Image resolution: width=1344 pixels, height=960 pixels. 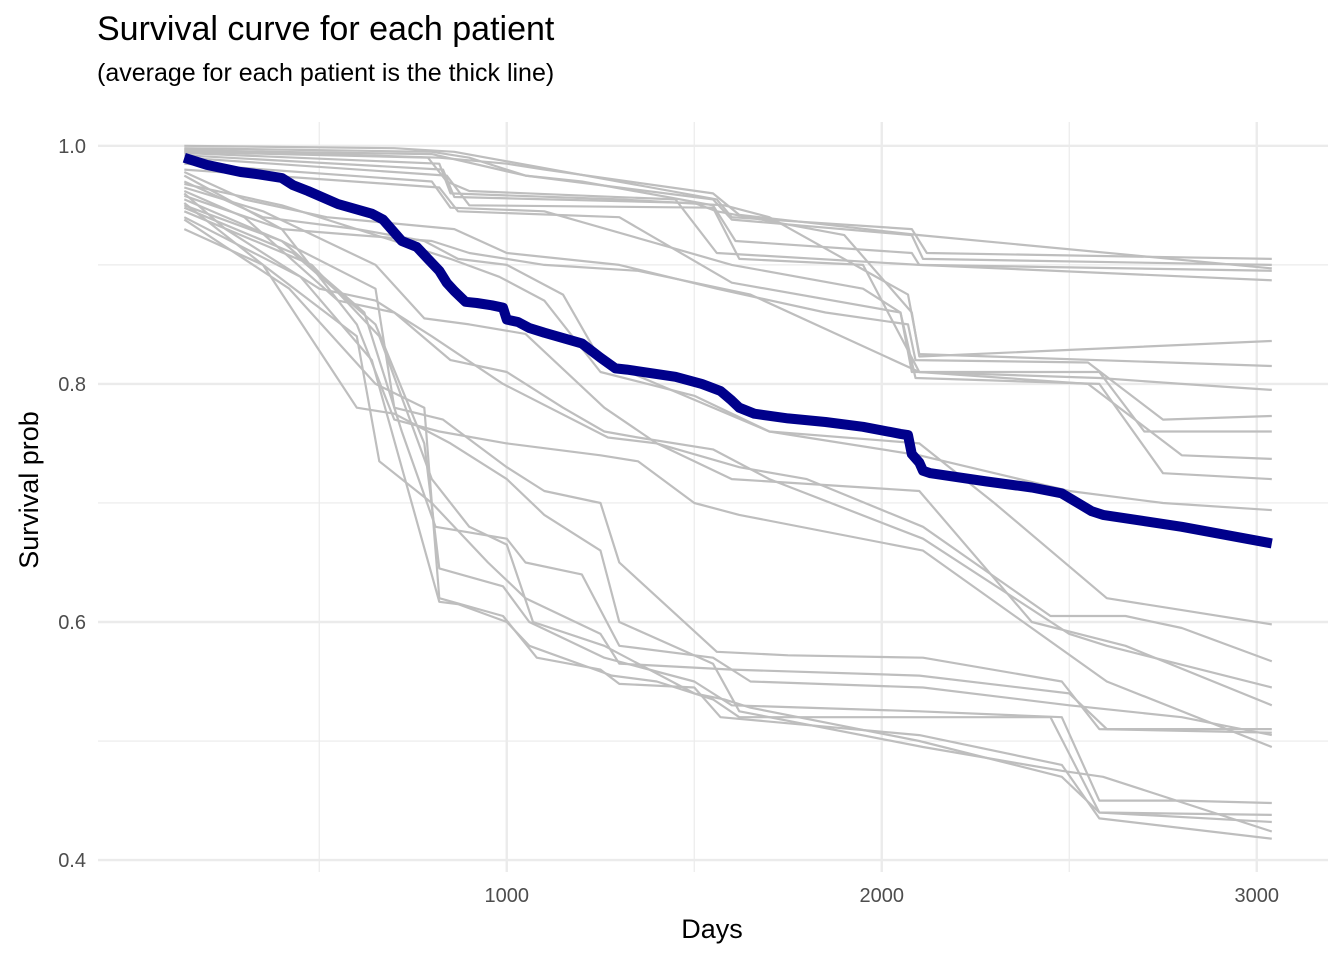 I want to click on chart-title: Survival curve for each patient, so click(x=326, y=29).